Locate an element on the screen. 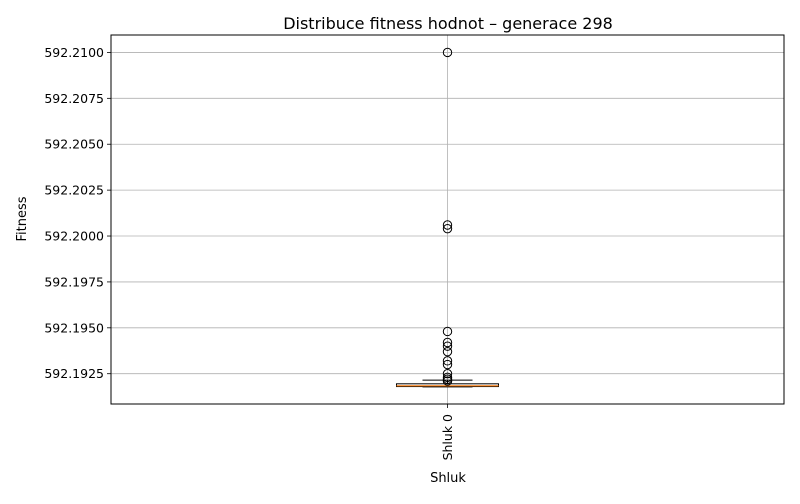 The width and height of the screenshot is (800, 504). y-tick-label: 592.2025 is located at coordinates (74, 190).